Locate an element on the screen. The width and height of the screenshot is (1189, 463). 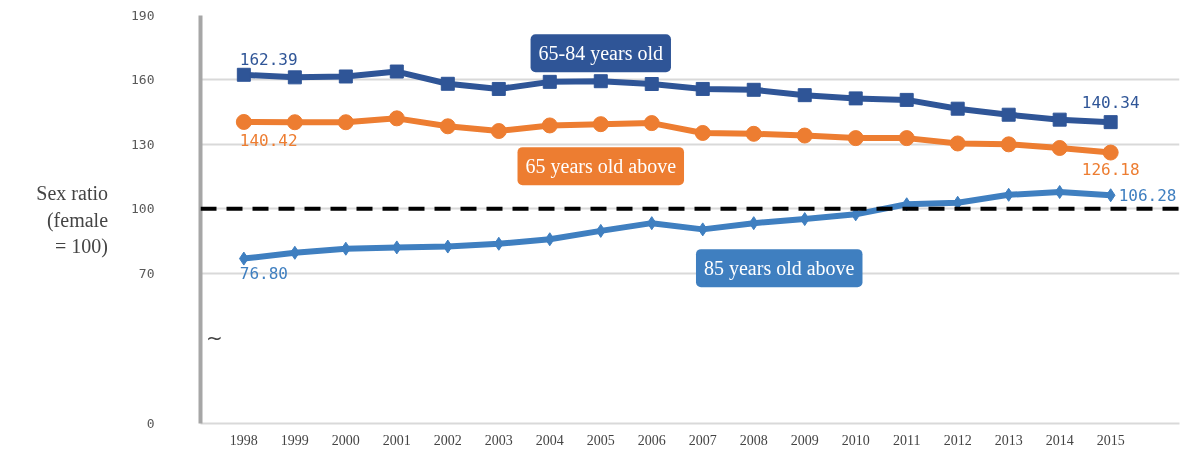
data-label: 76.80 is located at coordinates (264, 273).